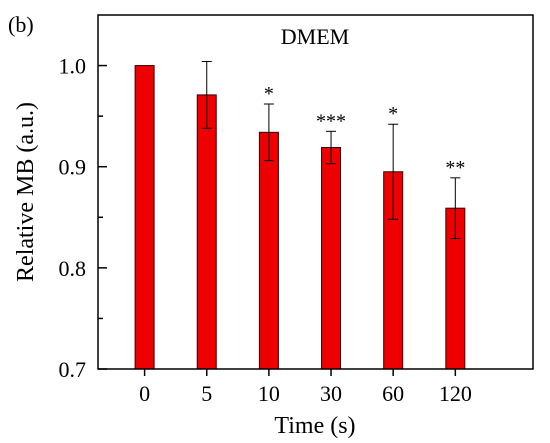  Describe the element at coordinates (73, 167) in the screenshot. I see `y-tick-label-0.9: 0.9` at that location.